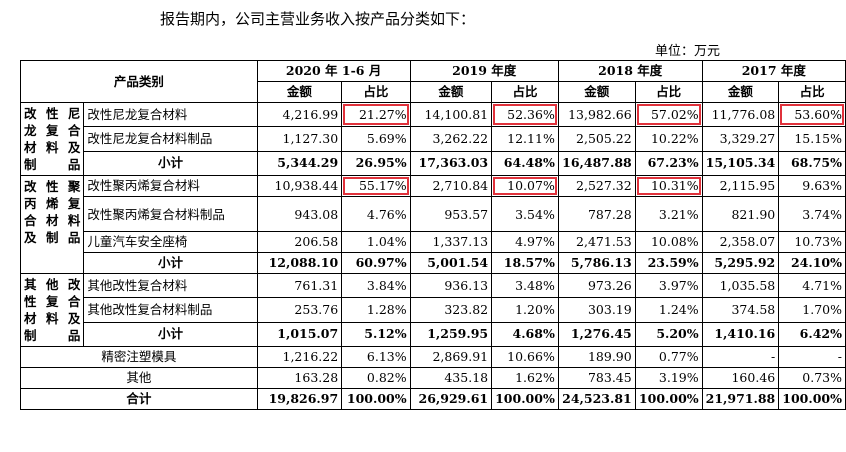 The image size is (846, 452). Describe the element at coordinates (299, 214) in the screenshot. I see `amount-cell: 943.08` at that location.